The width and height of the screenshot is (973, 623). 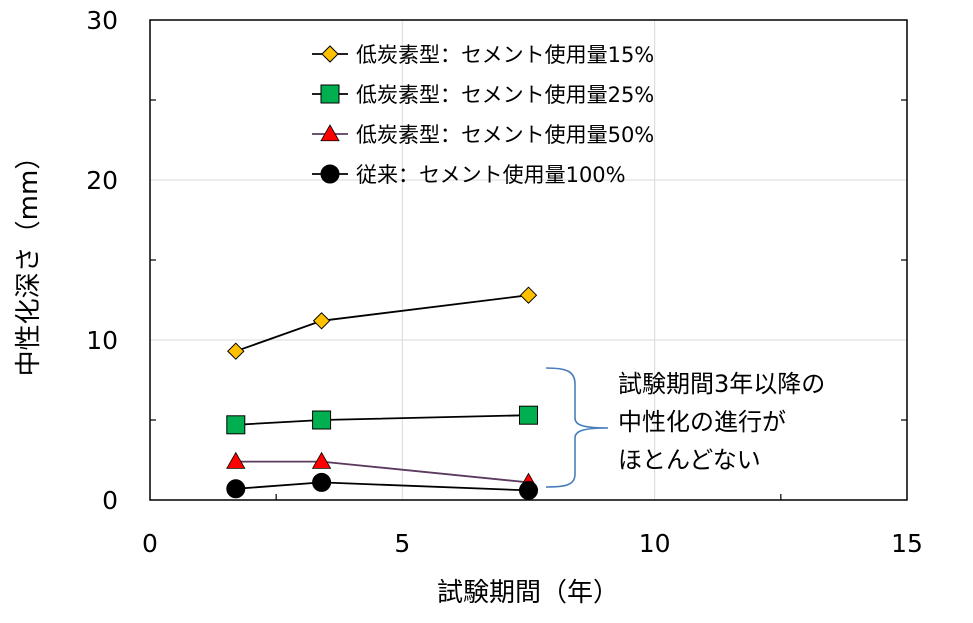 I want to click on legend-item: 低炭素型：セメント使用量25%, so click(x=483, y=95).